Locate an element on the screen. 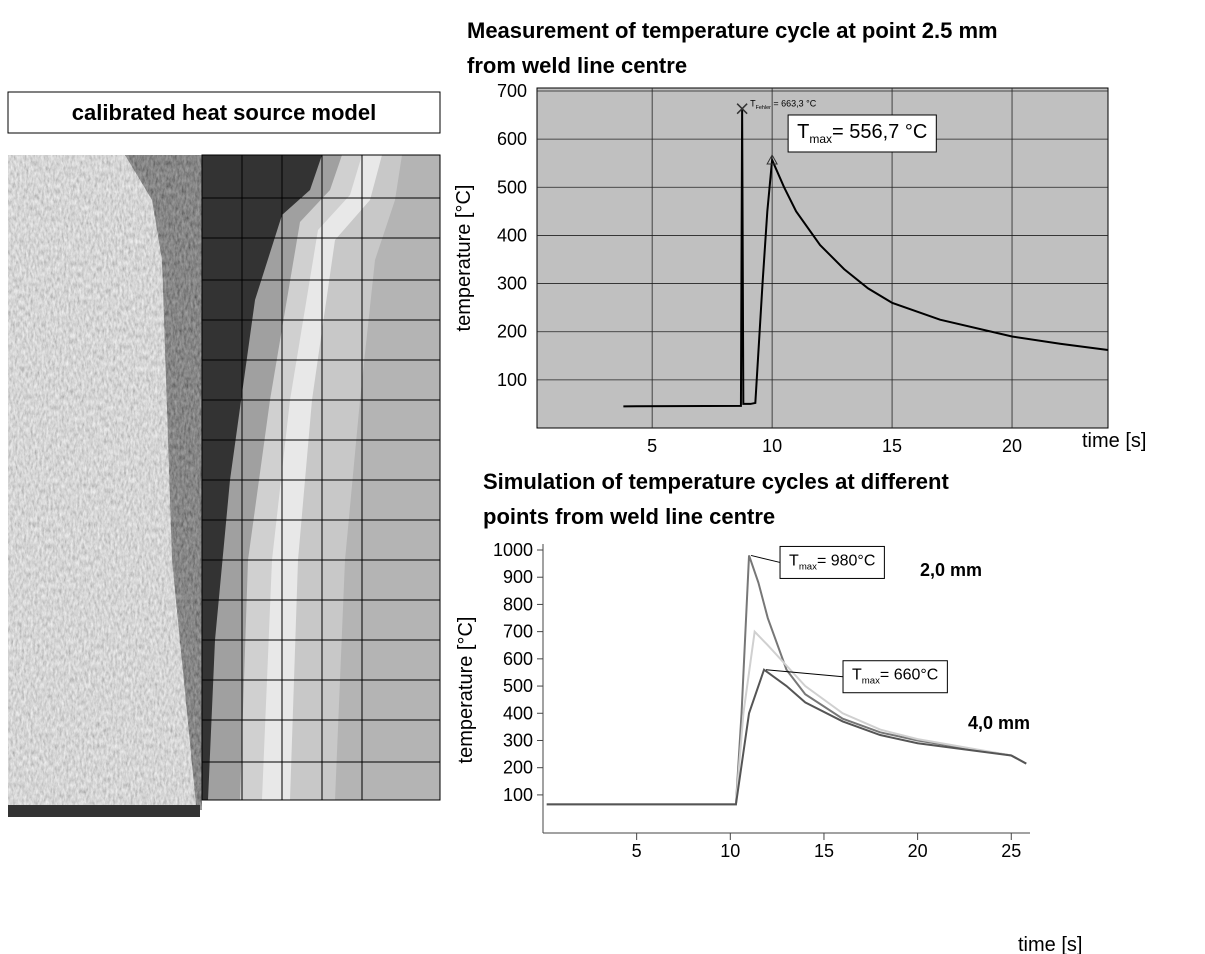 The height and width of the screenshot is (954, 1205). contour-mesh is located at coordinates (321, 477).